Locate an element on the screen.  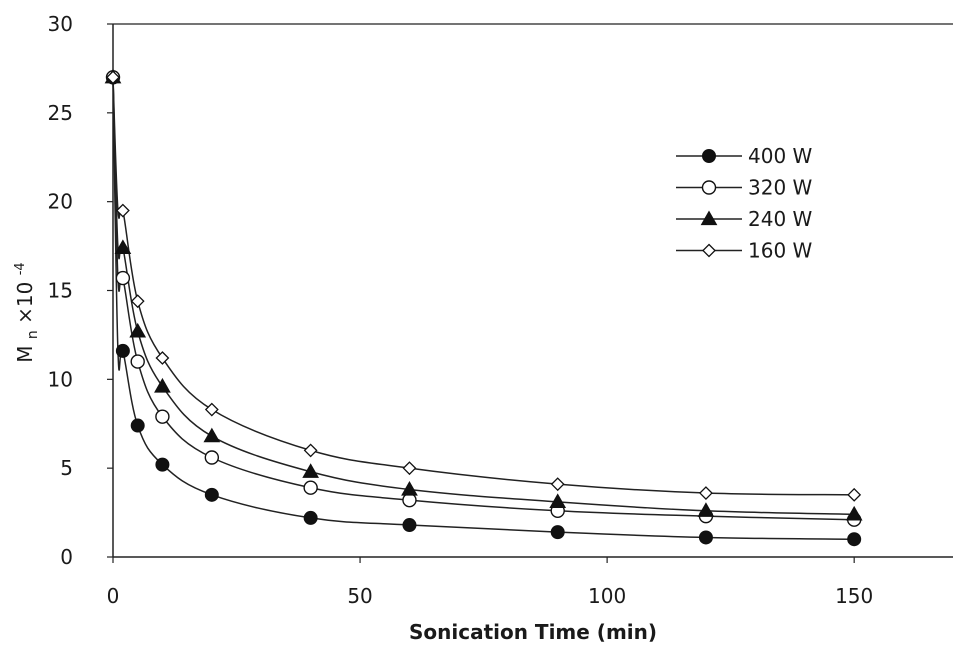
legend-label: 400 W is located at coordinates (780, 156).